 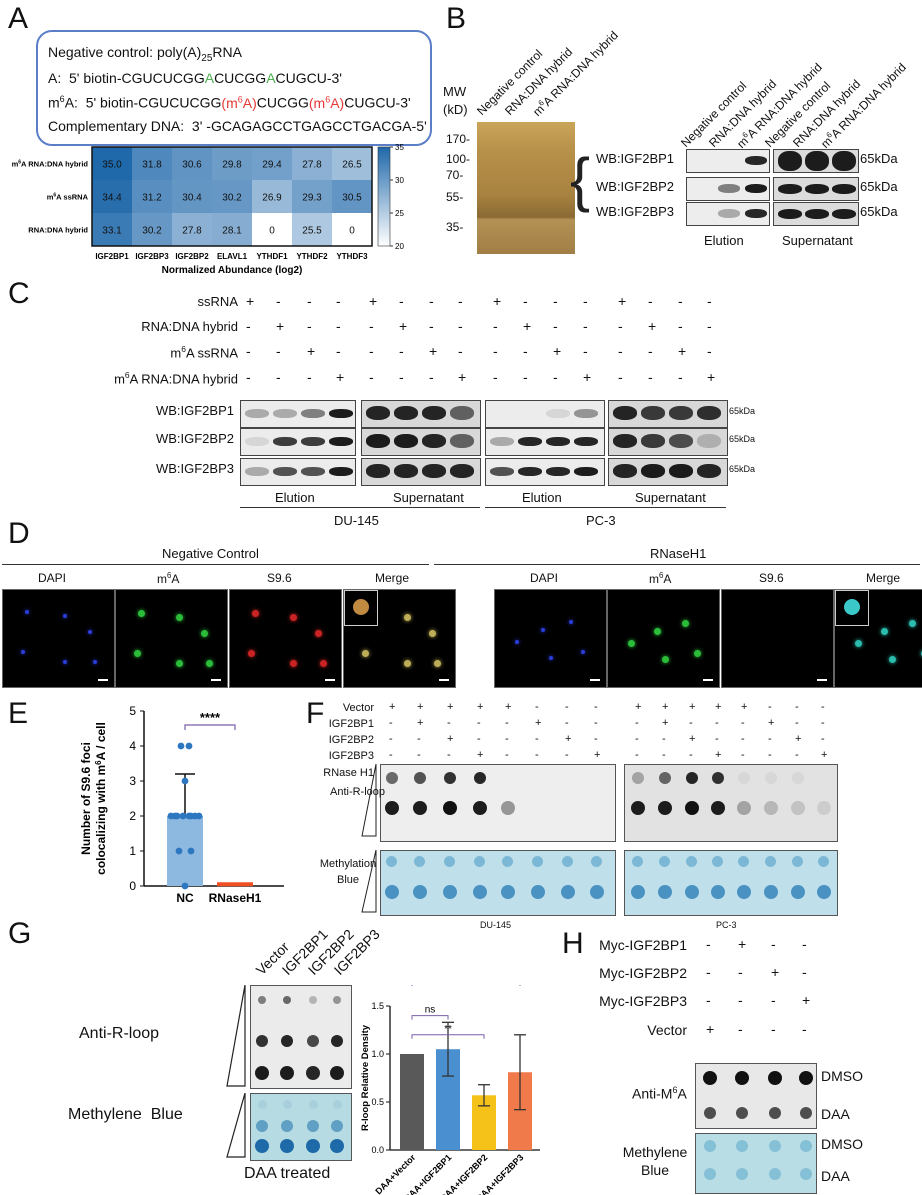 I want to click on mw-tick: 100-, so click(x=458, y=159).